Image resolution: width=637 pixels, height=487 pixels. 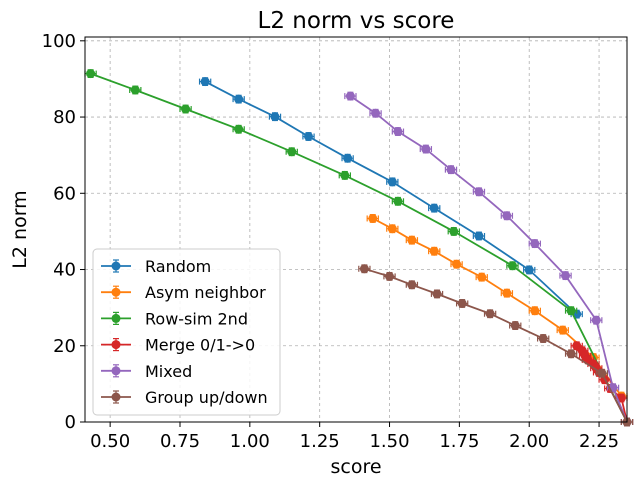 What do you see at coordinates (200, 345) in the screenshot?
I see `legend-label: Merge 0/1->0` at bounding box center [200, 345].